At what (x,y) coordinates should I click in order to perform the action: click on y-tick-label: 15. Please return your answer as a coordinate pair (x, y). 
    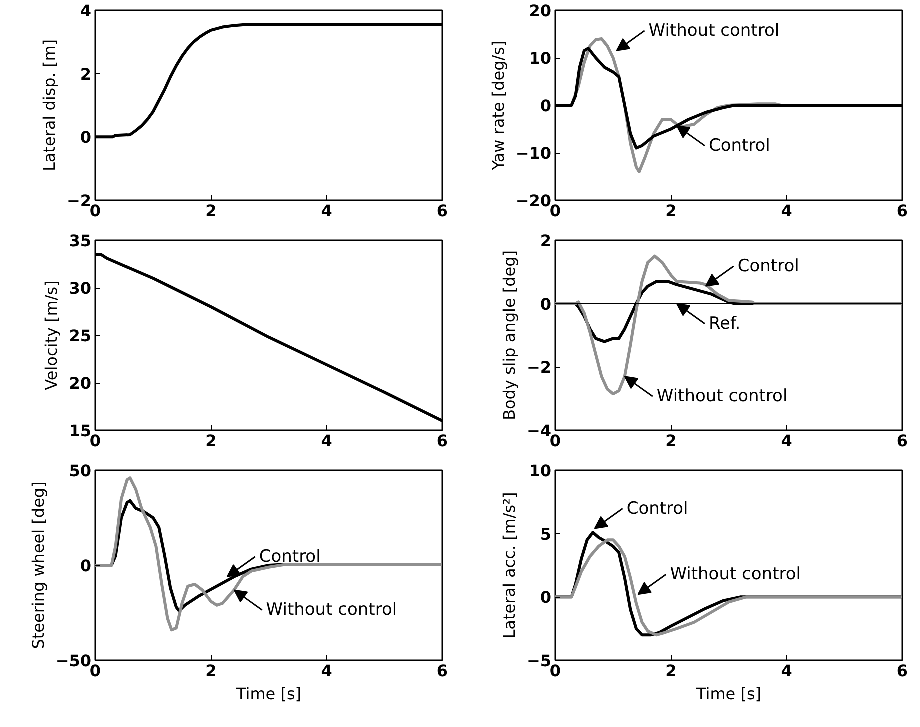
    Looking at the image, I should click on (80, 431).